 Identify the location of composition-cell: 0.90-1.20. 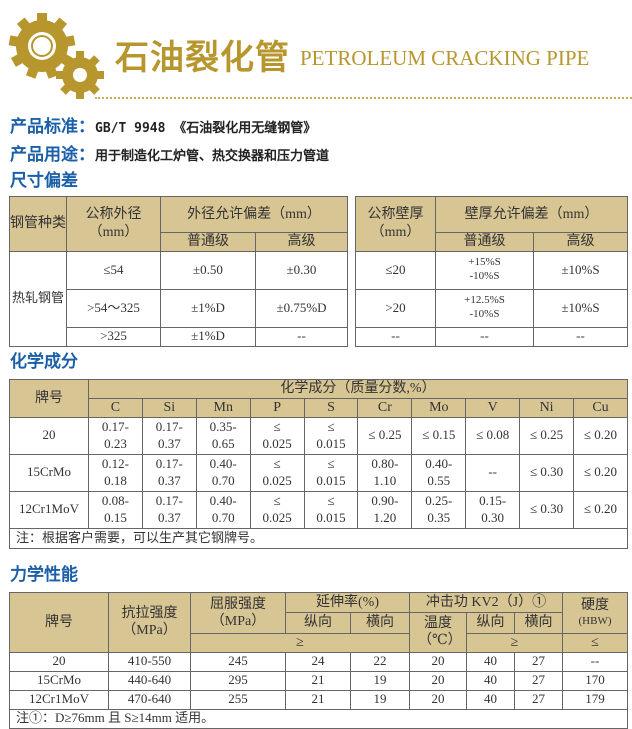
(385, 509).